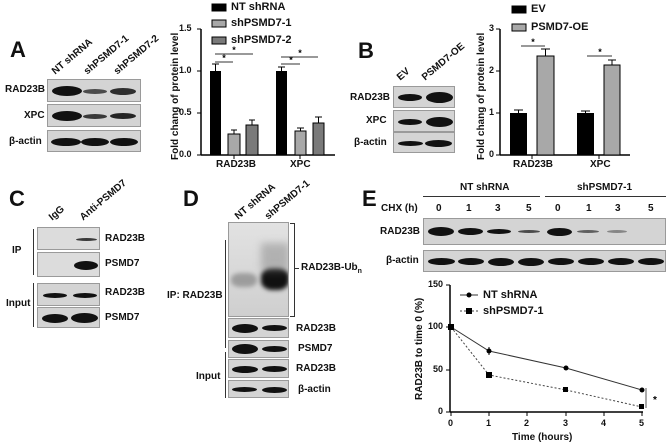 The image size is (670, 448). What do you see at coordinates (261, 40) in the screenshot?
I see `legend-label: shPSMD7-2` at bounding box center [261, 40].